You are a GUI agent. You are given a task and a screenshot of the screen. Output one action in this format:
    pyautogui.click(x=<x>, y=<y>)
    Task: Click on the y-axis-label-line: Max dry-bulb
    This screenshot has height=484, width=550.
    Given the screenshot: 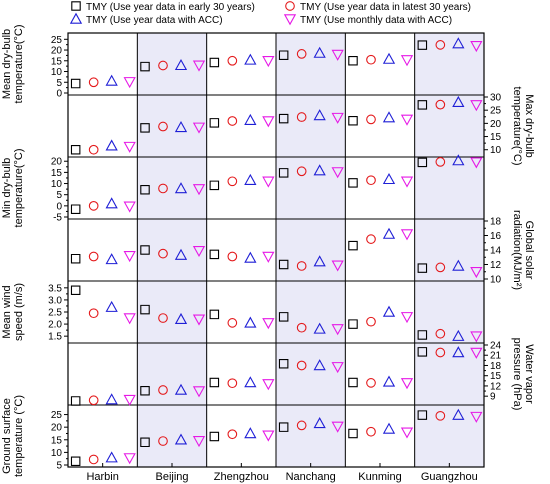 What is the action you would take?
    pyautogui.click(x=529, y=126)
    